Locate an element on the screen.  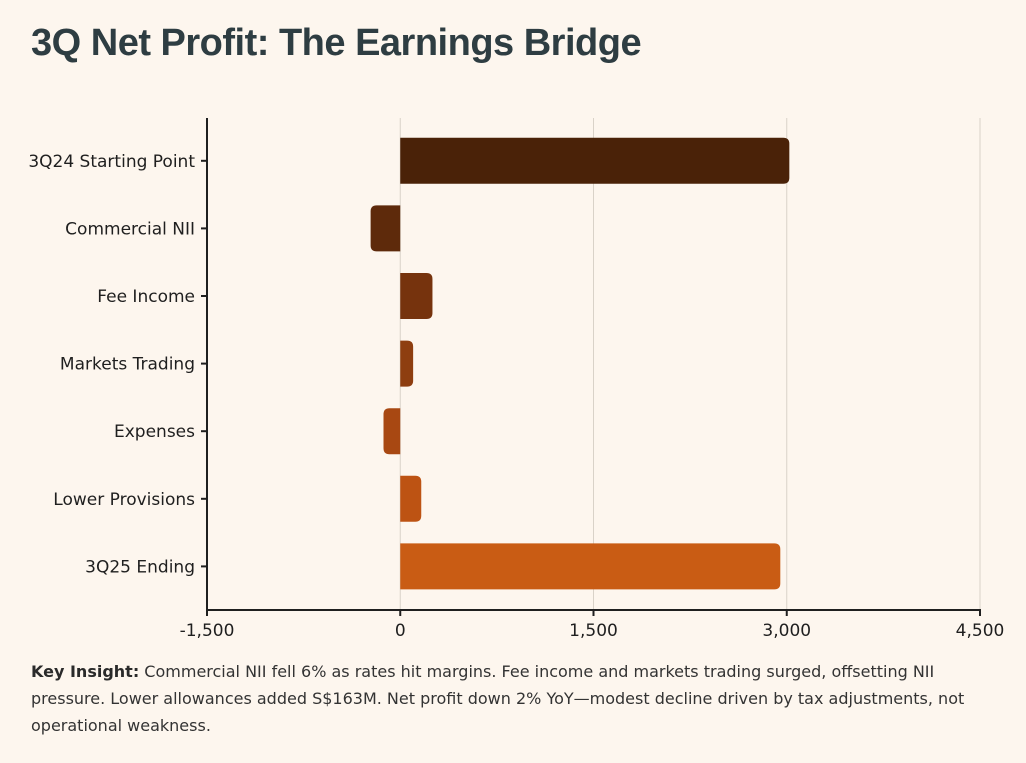
y-tick-label: Fee Income is located at coordinates (146, 297).